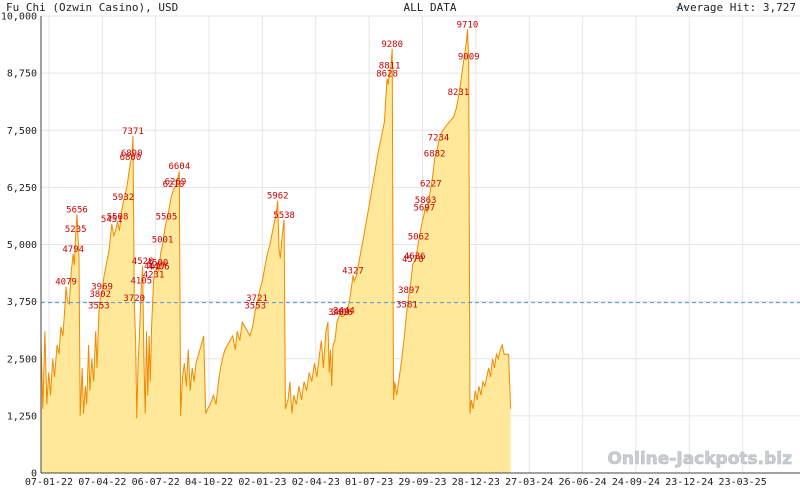 This screenshot has height=490, width=800. I want to click on hit-annotation: 8231, so click(459, 93).